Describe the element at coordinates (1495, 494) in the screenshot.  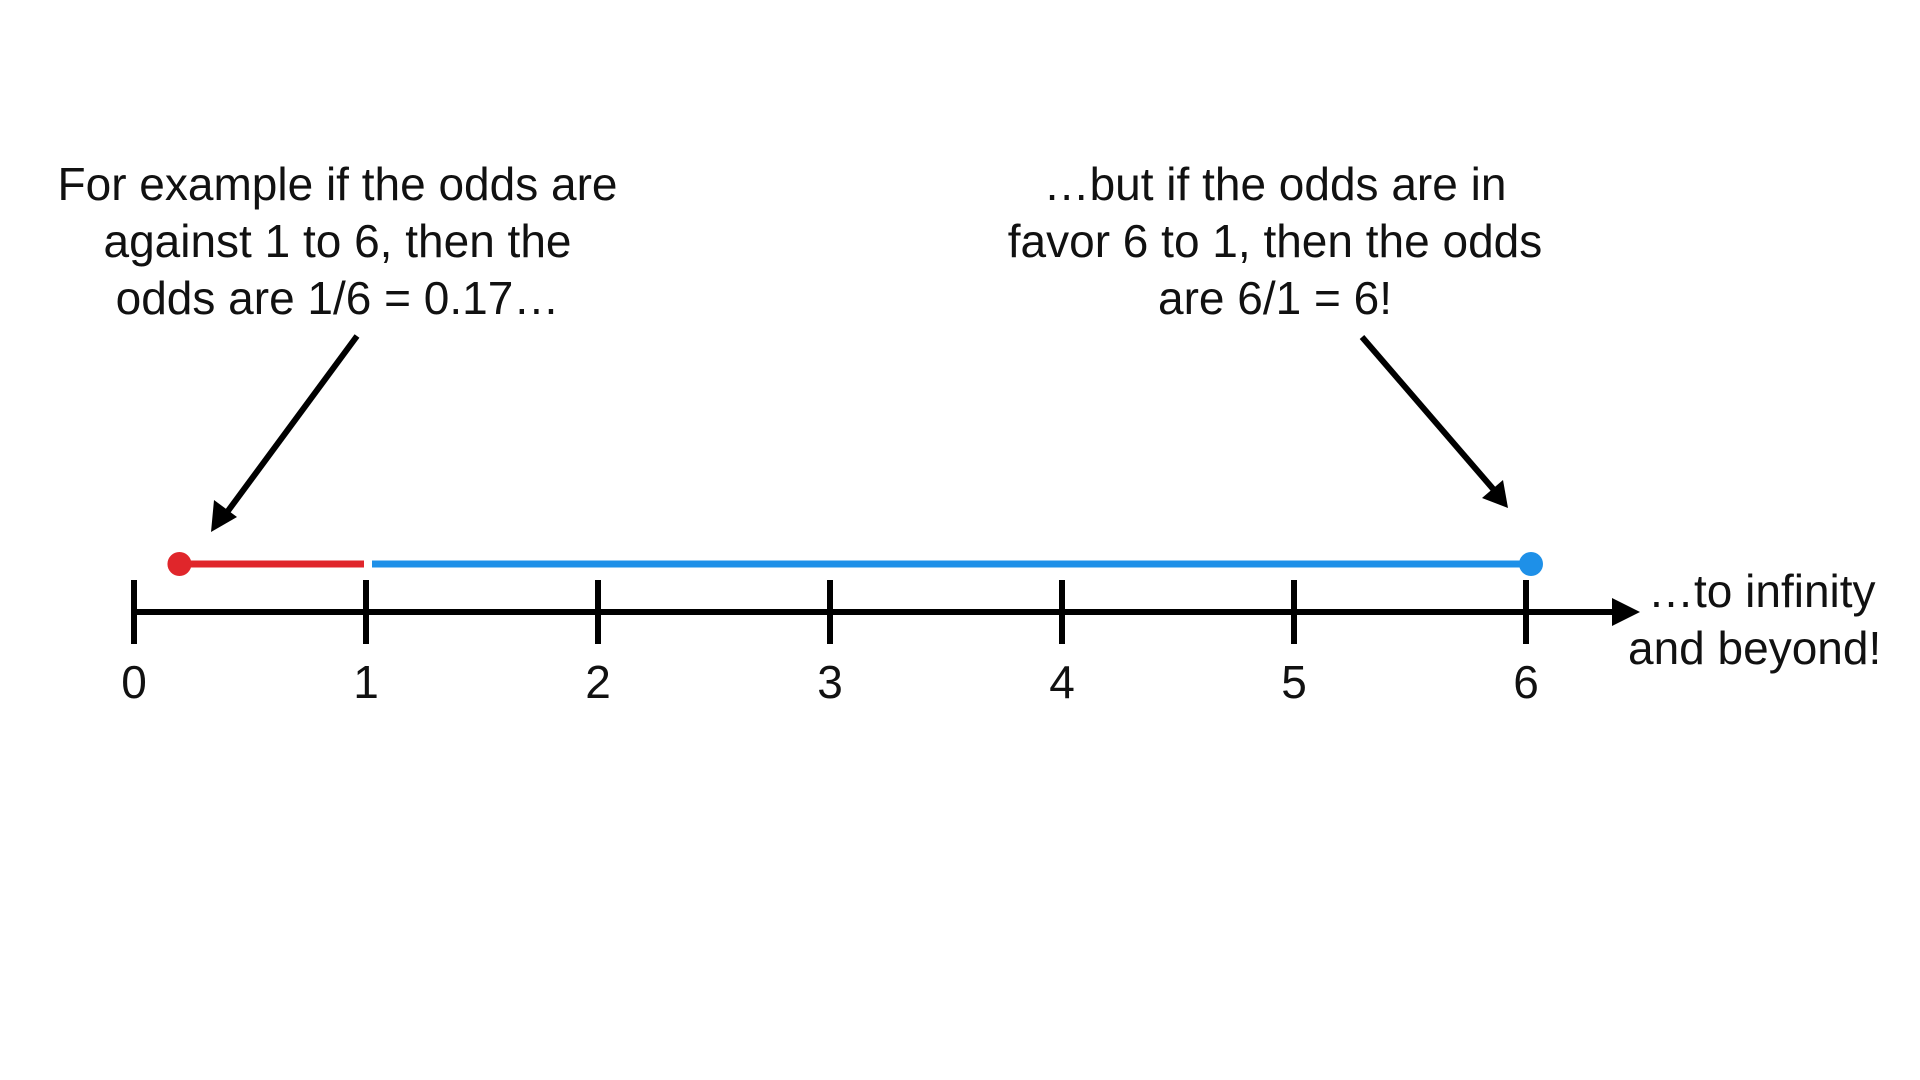
I see `right-pointer-arrowhead` at that location.